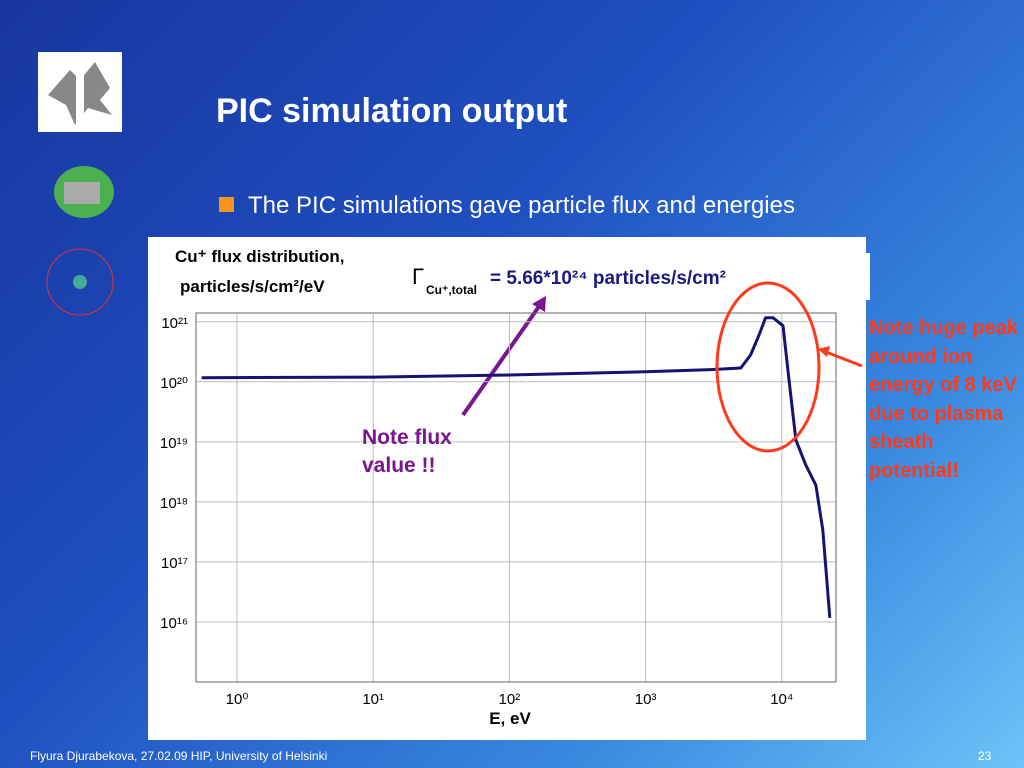 The height and width of the screenshot is (768, 1024). Describe the element at coordinates (392, 111) in the screenshot. I see `slide-title: PIC simulation output` at that location.